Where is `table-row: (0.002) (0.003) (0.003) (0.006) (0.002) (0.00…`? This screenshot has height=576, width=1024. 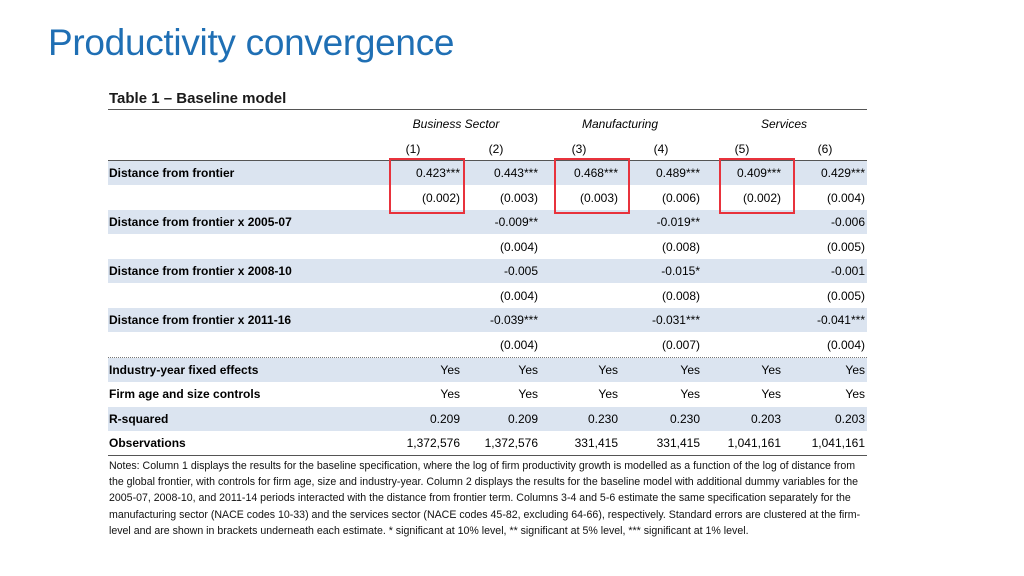
table-row: (0.002) (0.003) (0.003) (0.006) (0.002) (0.00… is located at coordinates (487, 198).